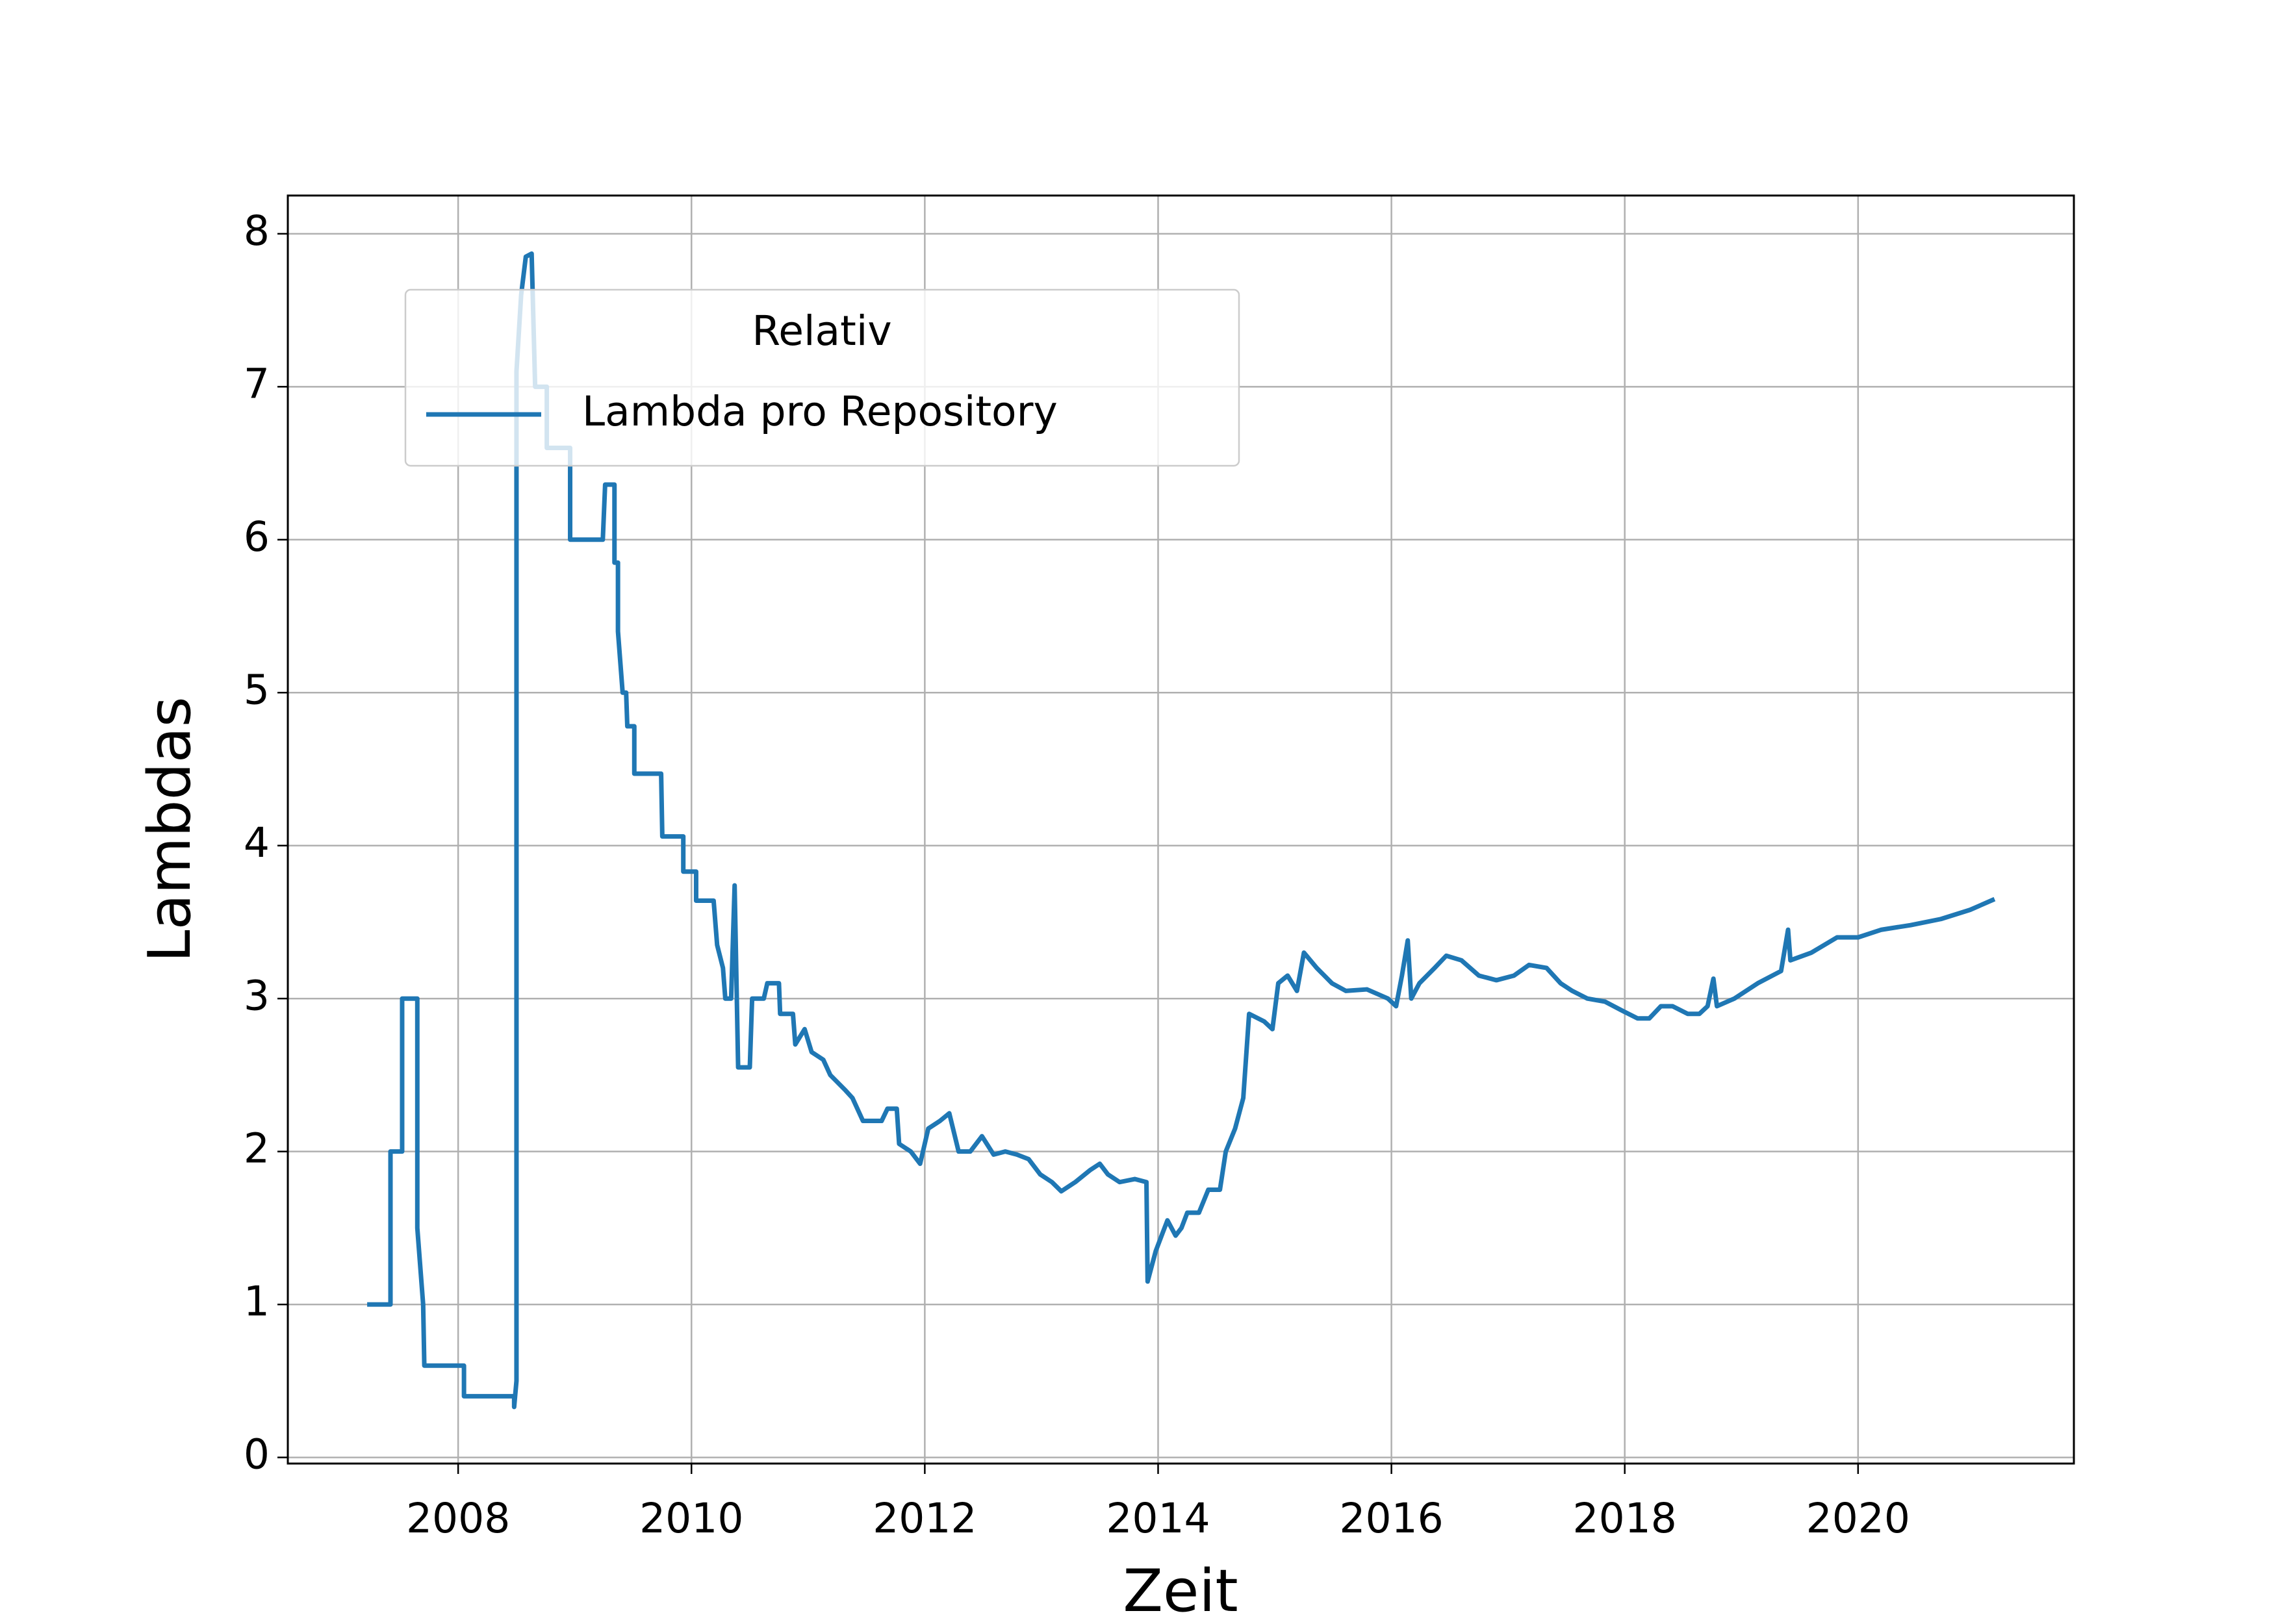 Image resolution: width=2274 pixels, height=1624 pixels. I want to click on y-tick-label: 6, so click(257, 537).